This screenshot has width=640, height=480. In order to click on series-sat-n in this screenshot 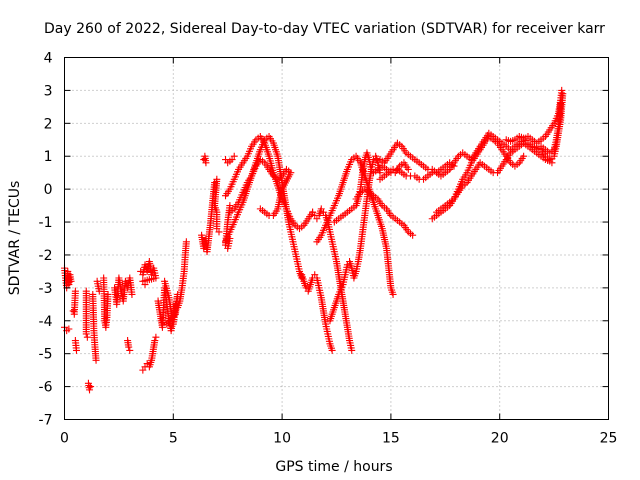, I will do `click(269, 182)`.